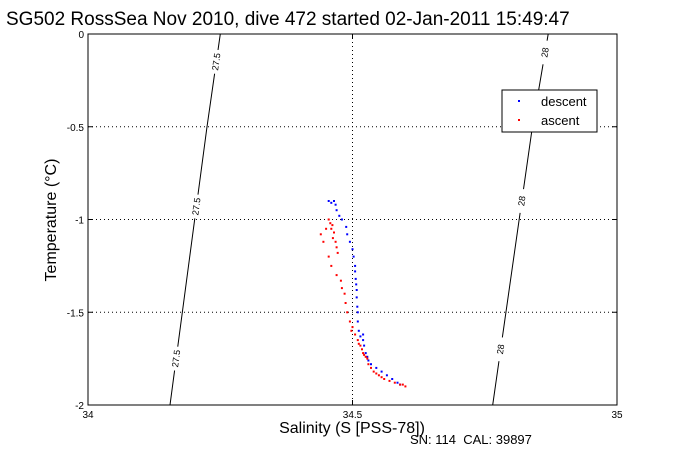 The width and height of the screenshot is (681, 454). Describe the element at coordinates (88, 415) in the screenshot. I see `x-tick-label: 34` at that location.